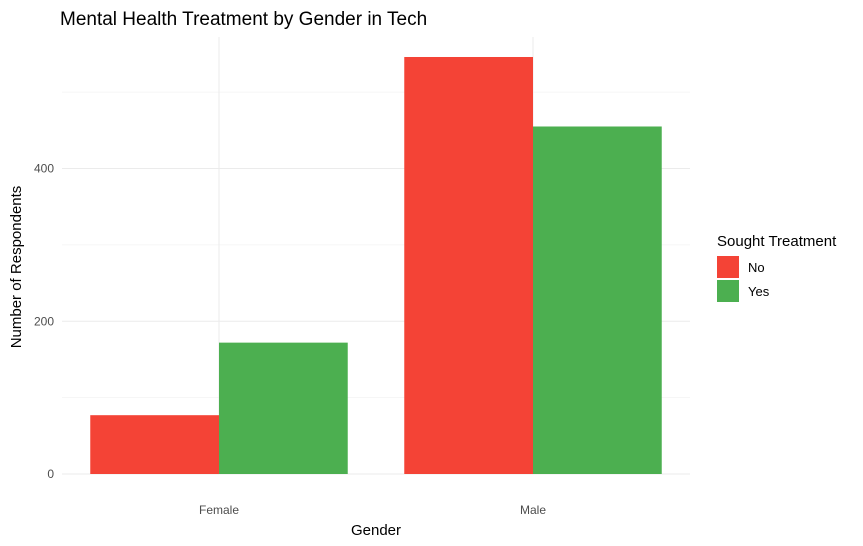  Describe the element at coordinates (468, 265) in the screenshot. I see `bar-male-no` at that location.